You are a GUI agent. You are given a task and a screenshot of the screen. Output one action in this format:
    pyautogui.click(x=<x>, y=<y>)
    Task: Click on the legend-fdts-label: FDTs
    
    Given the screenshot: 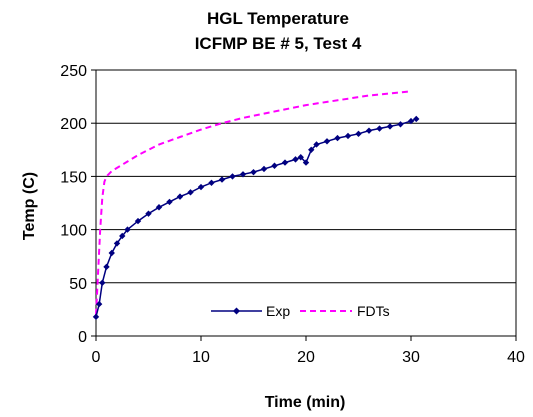 What is the action you would take?
    pyautogui.click(x=373, y=311)
    